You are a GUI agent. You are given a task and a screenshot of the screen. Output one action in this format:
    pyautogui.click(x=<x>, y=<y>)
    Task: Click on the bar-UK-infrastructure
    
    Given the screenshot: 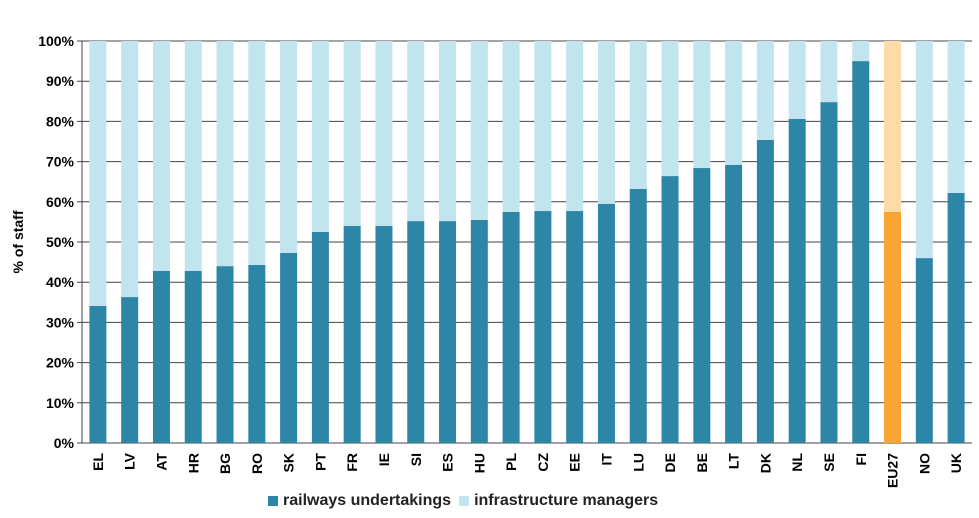 What is the action you would take?
    pyautogui.click(x=956, y=117)
    